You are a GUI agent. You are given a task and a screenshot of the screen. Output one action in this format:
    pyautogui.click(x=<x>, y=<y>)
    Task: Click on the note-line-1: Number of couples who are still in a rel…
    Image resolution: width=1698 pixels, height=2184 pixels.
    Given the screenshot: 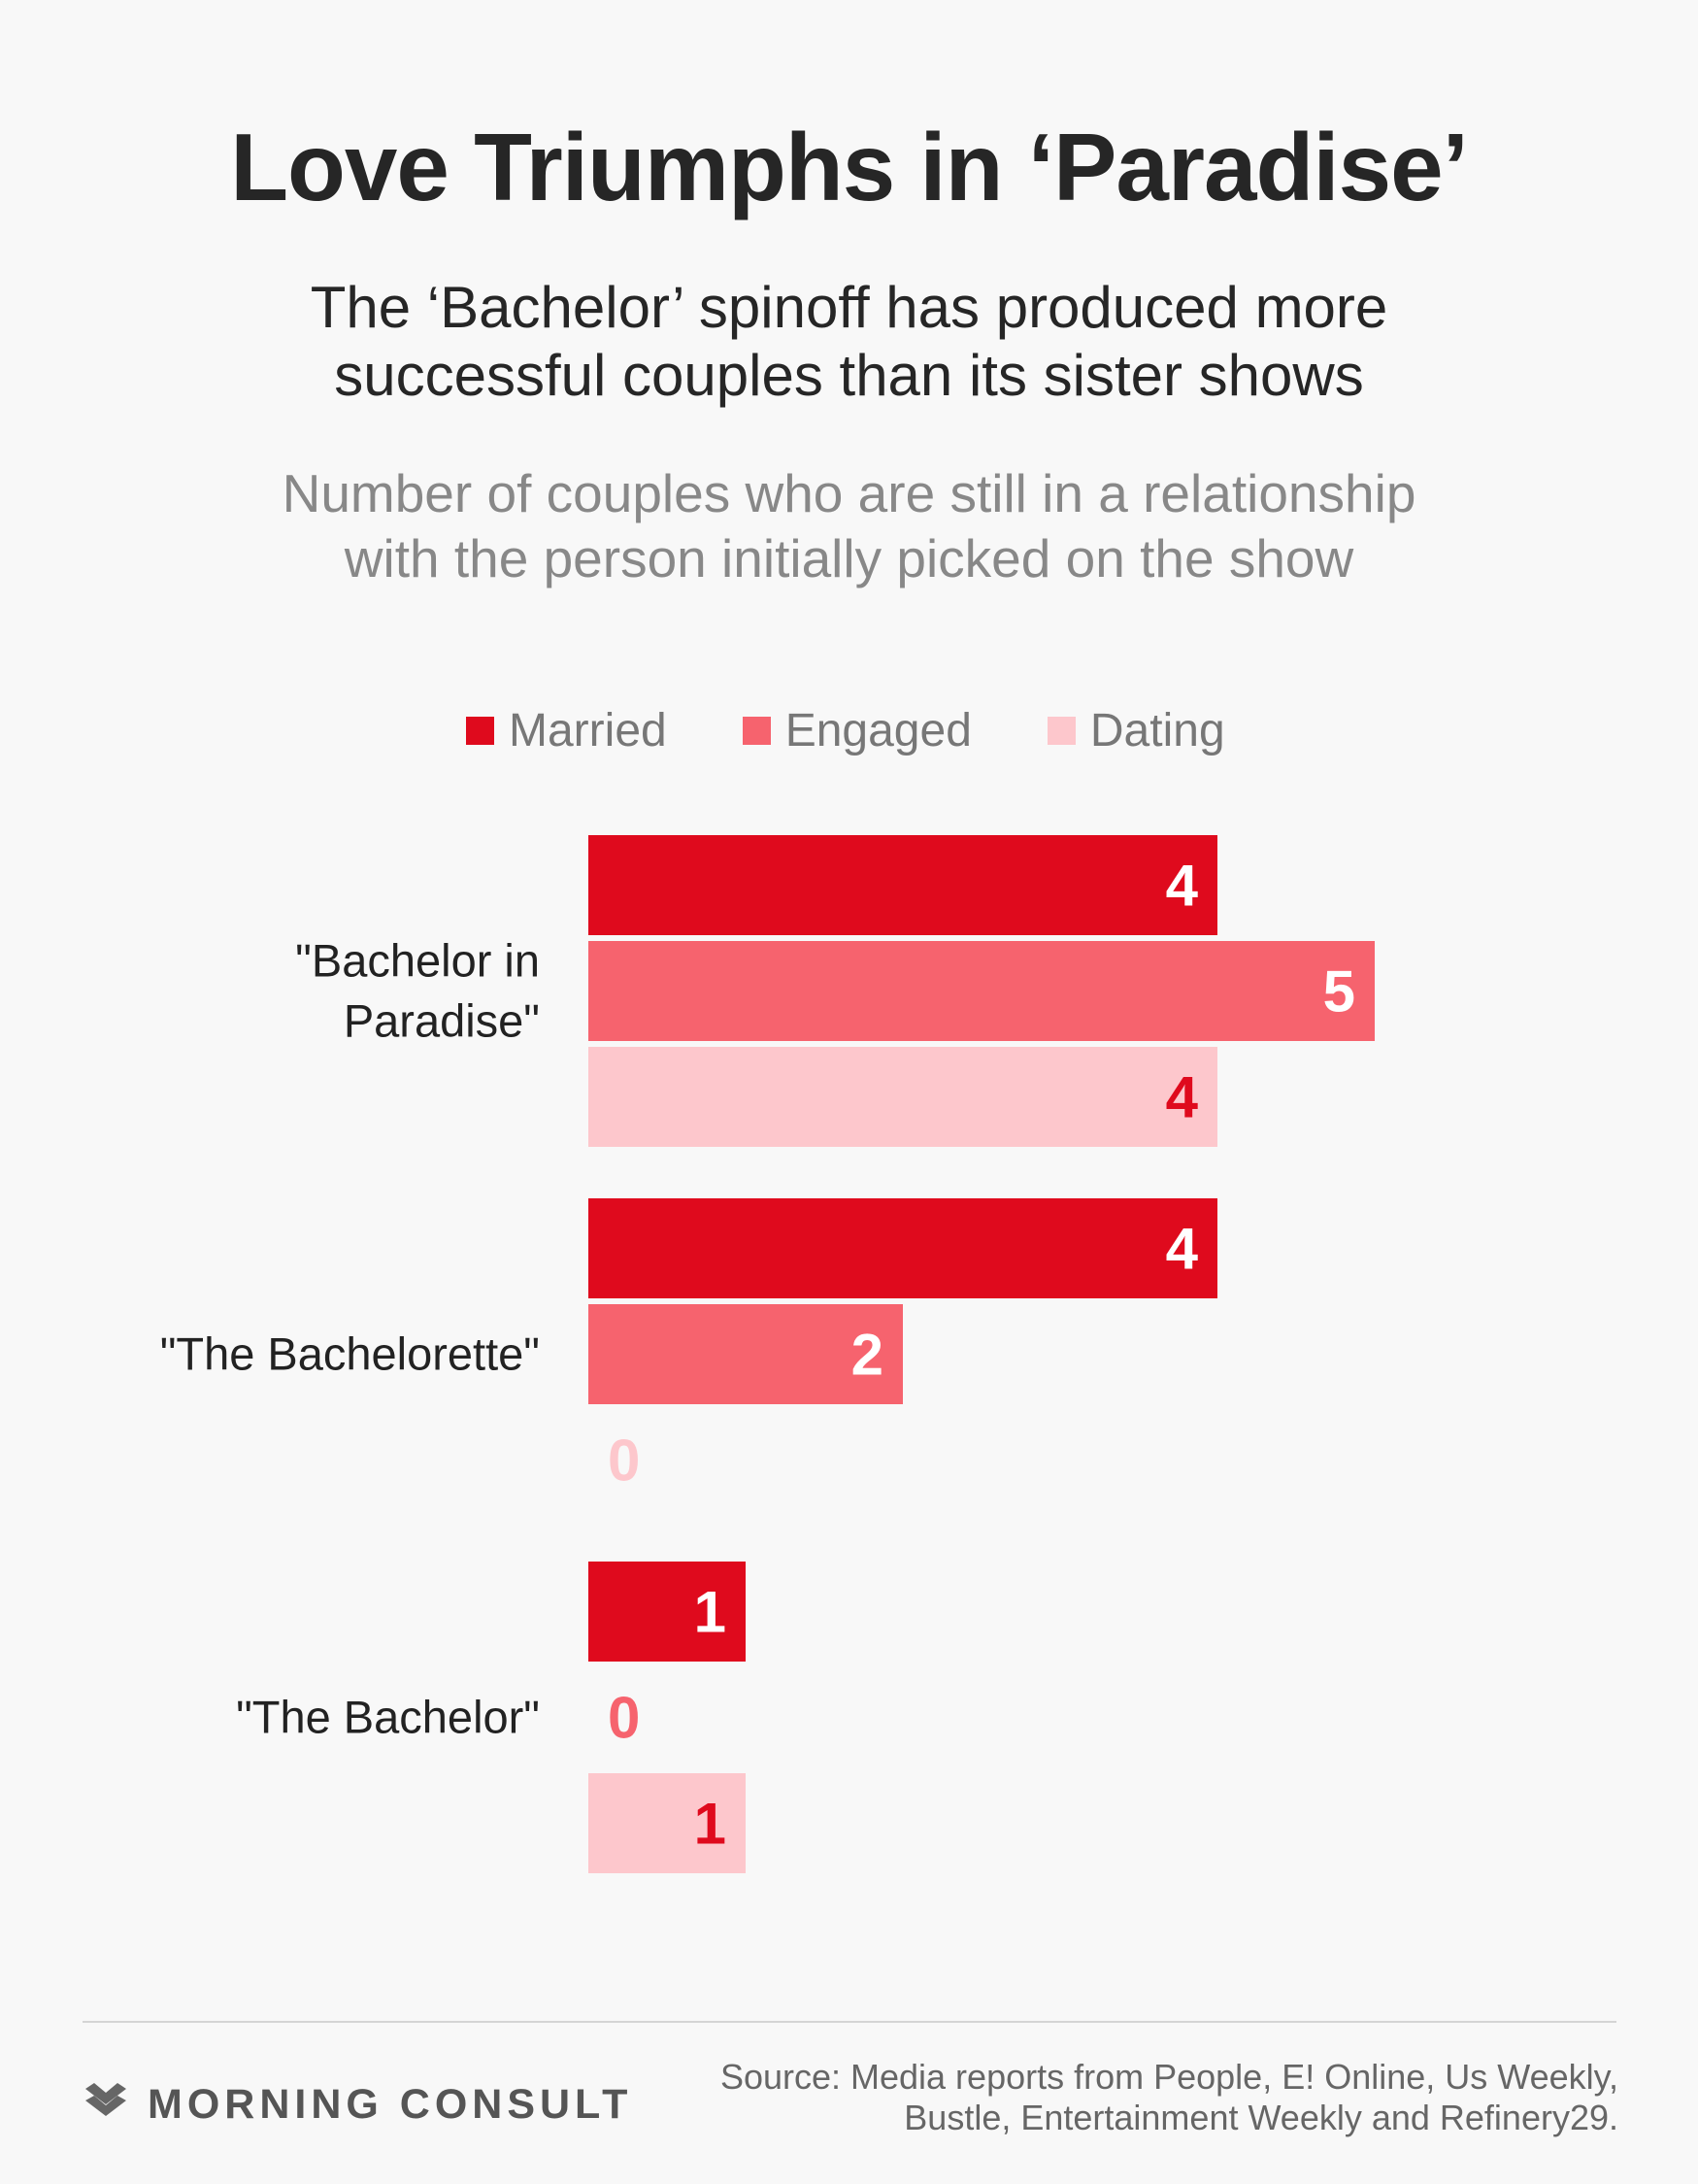 What is the action you would take?
    pyautogui.click(x=849, y=493)
    